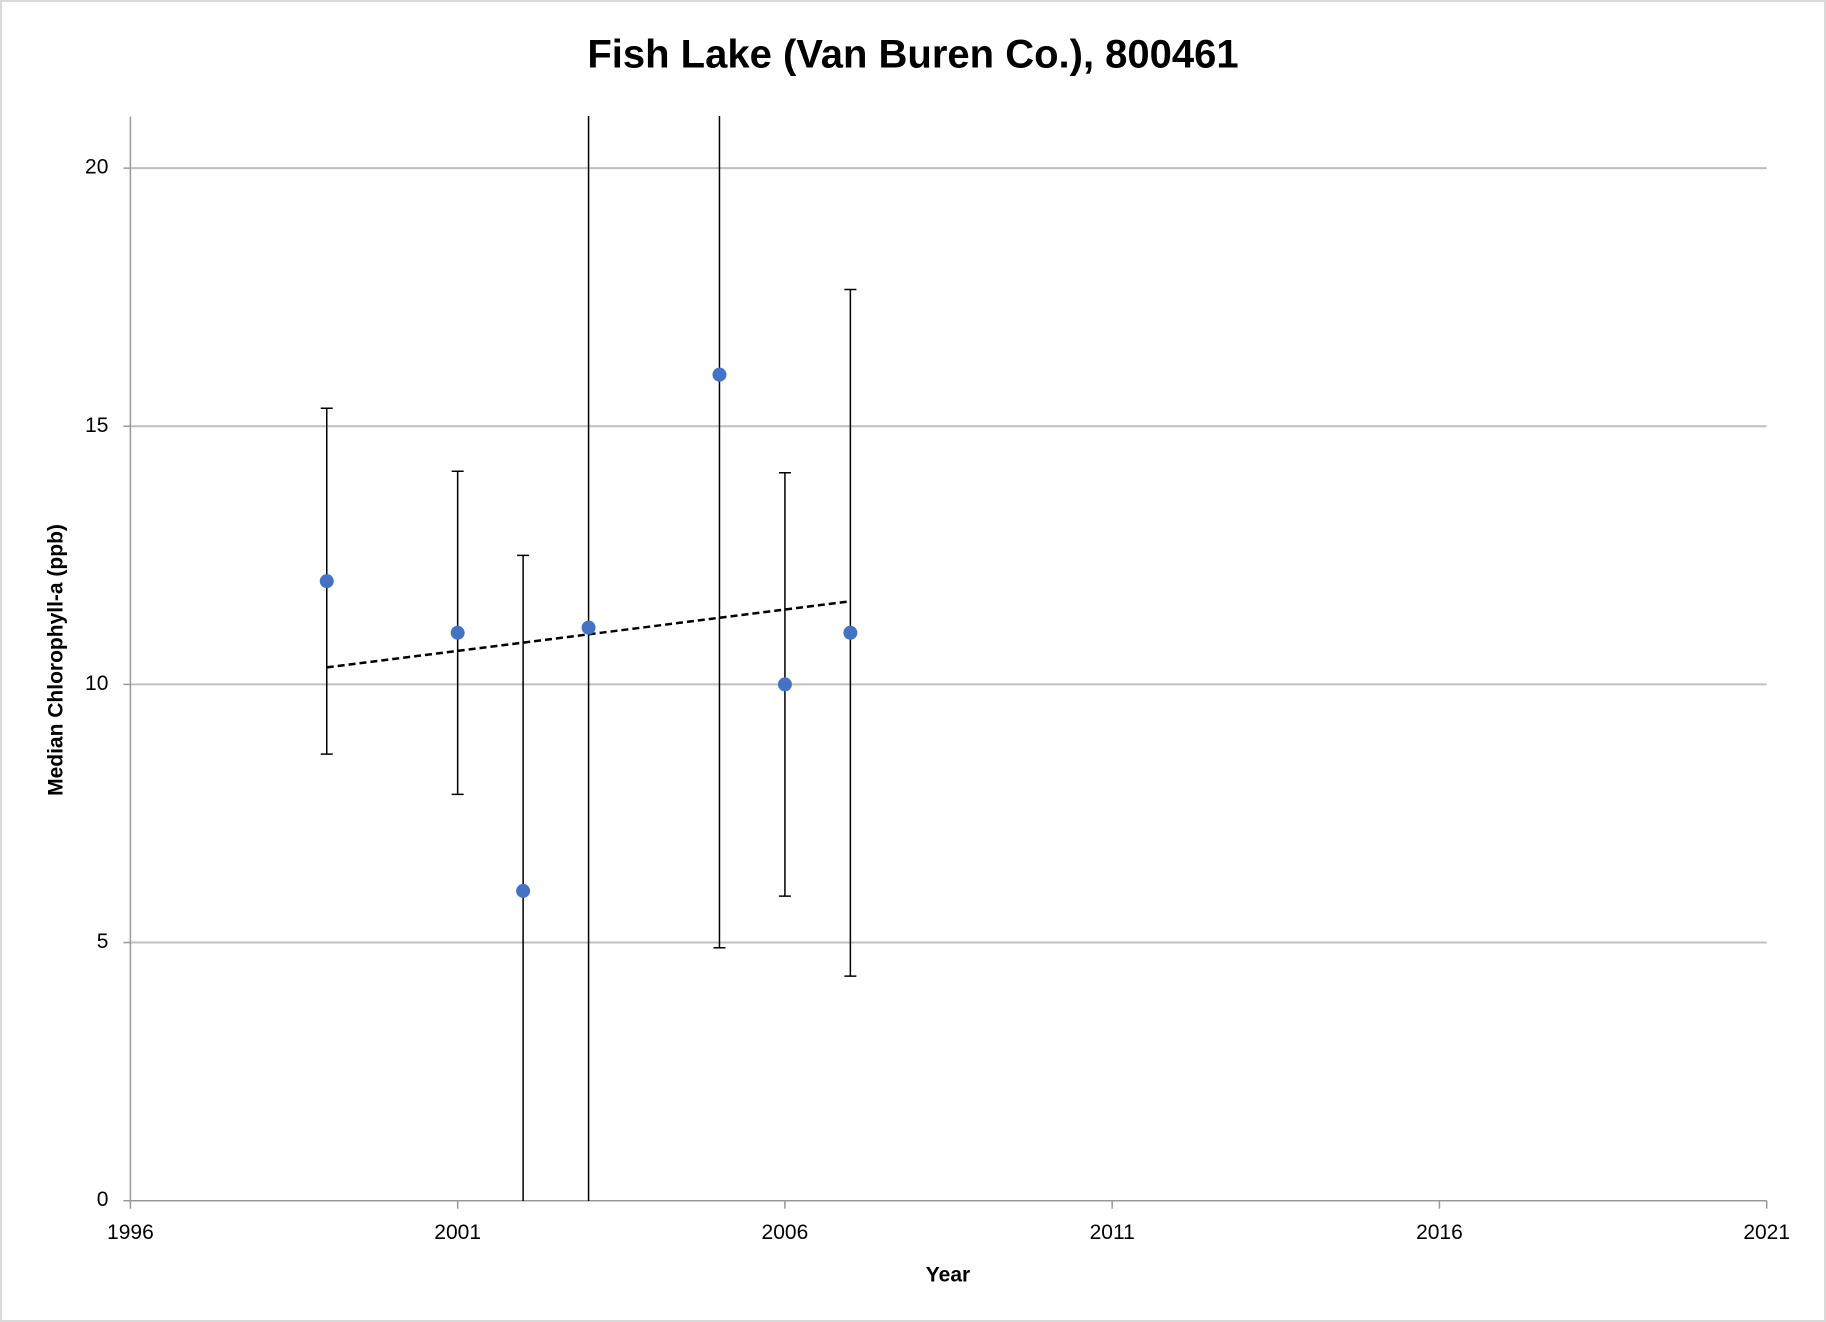 This screenshot has height=1322, width=1826. Describe the element at coordinates (1766, 1232) in the screenshot. I see `x-tick-label: 2021` at that location.